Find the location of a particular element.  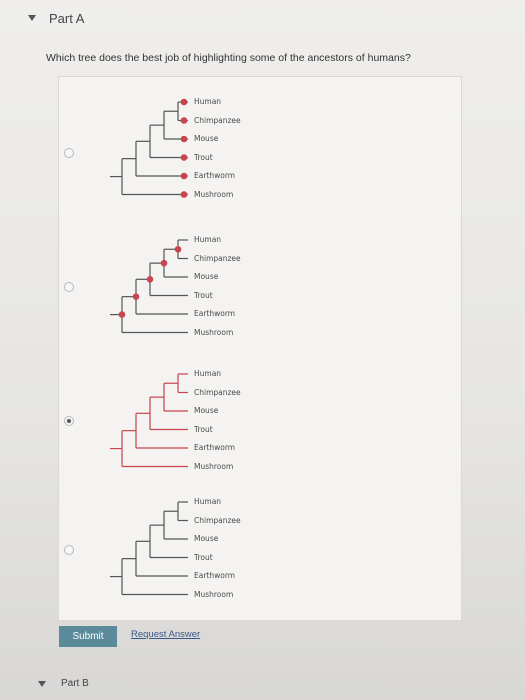

leaf-dot-human is located at coordinates (184, 102).